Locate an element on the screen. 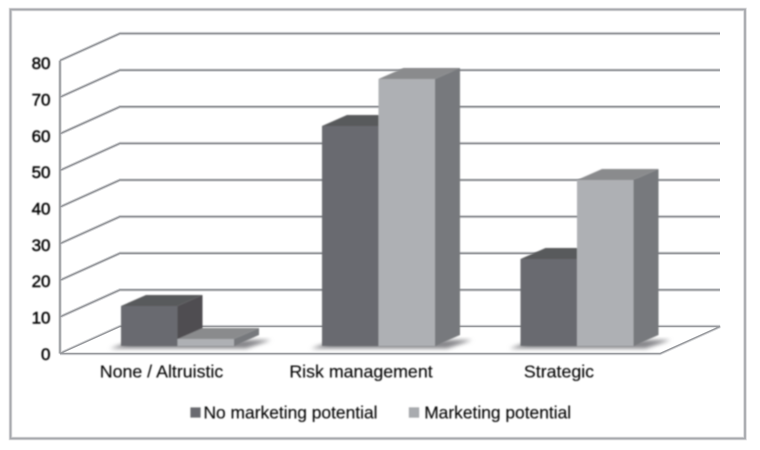  svg-text: Marketing potential is located at coordinates (497, 412).